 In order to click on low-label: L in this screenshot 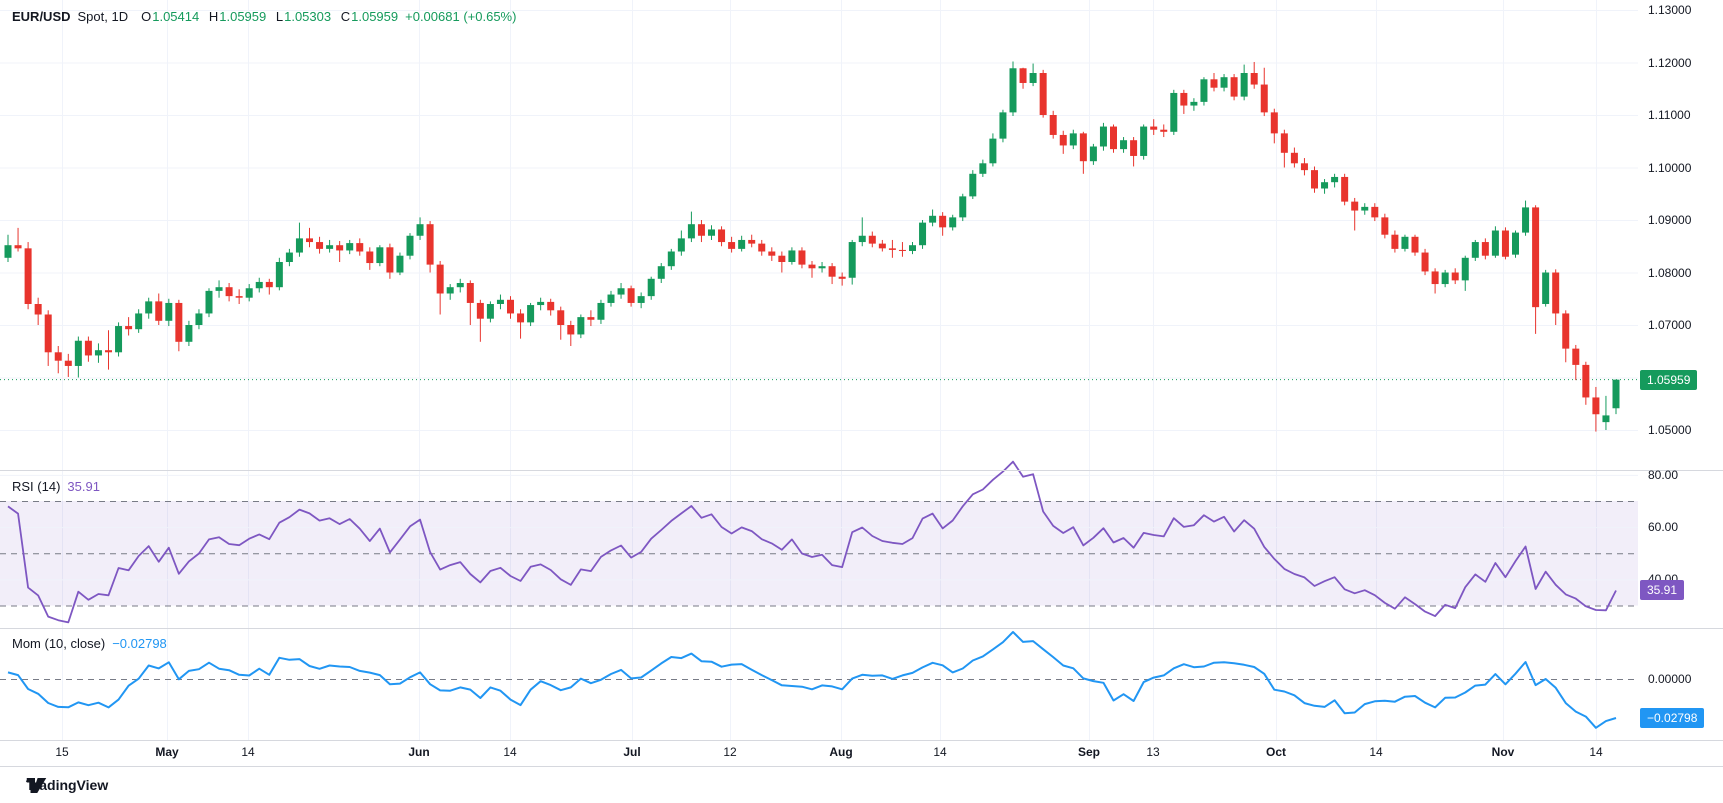, I will do `click(279, 16)`.